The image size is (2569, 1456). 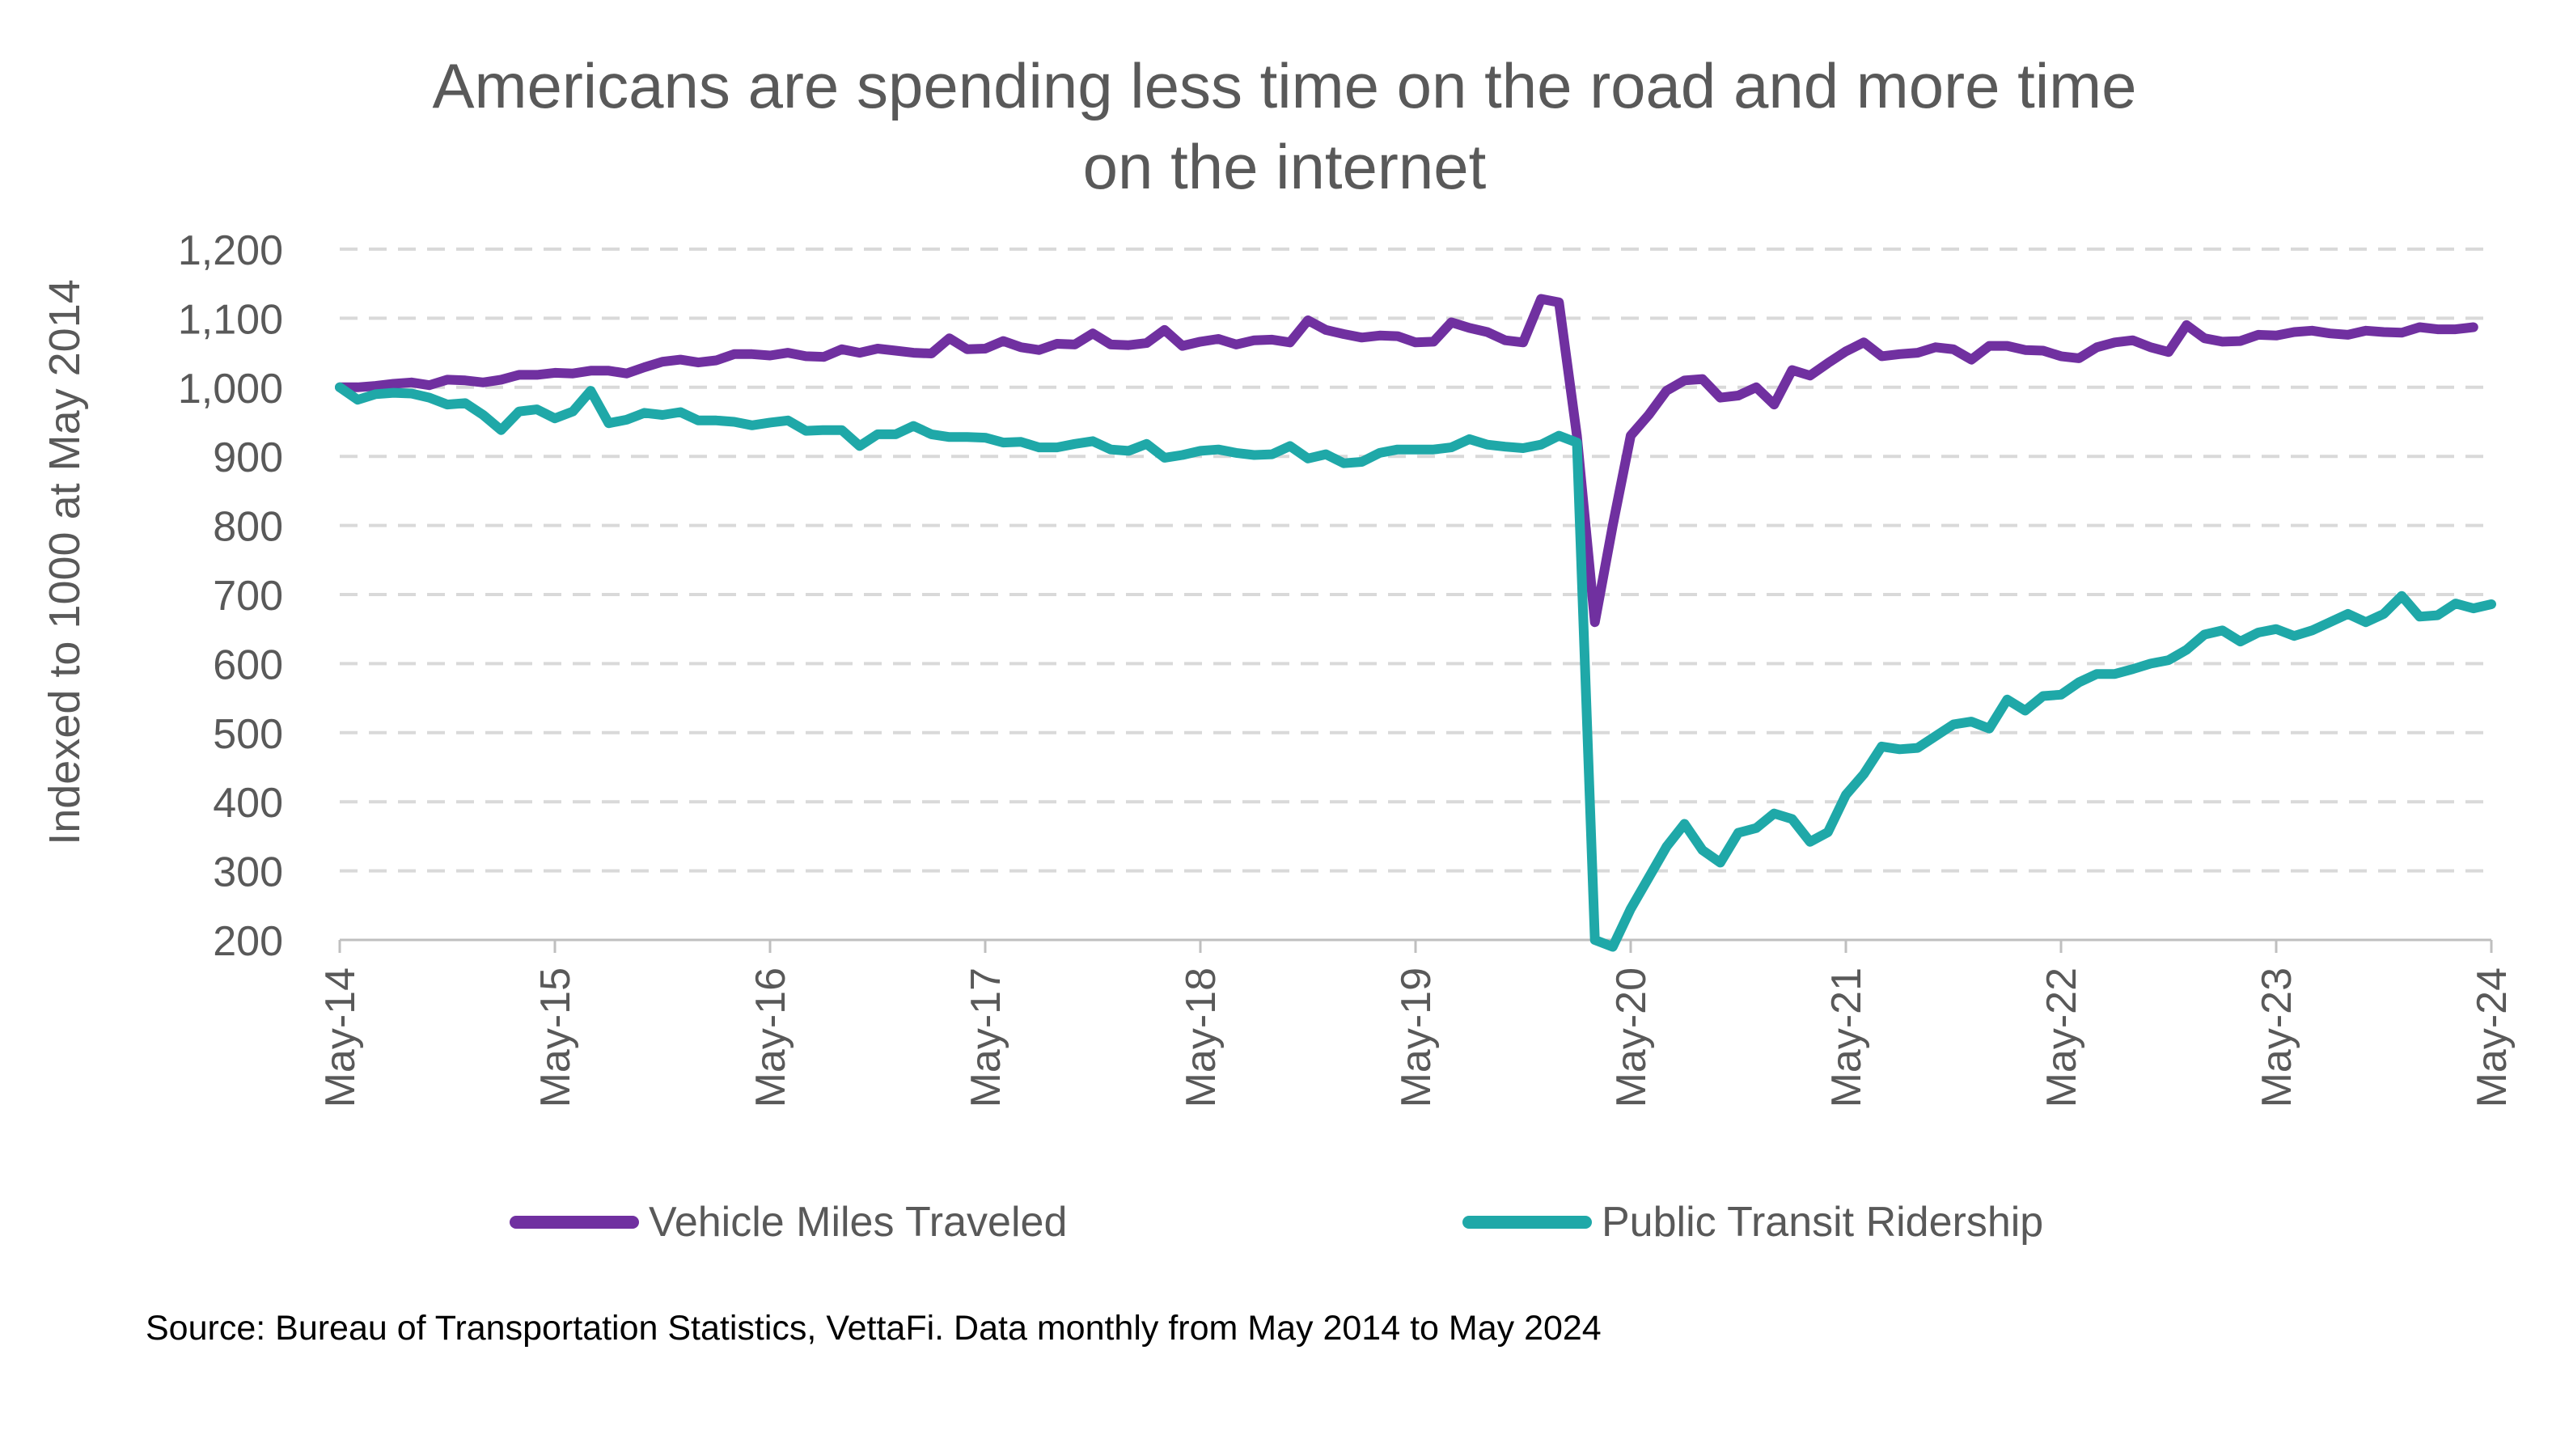 What do you see at coordinates (555, 1037) in the screenshot?
I see `x-tick-label: May-15` at bounding box center [555, 1037].